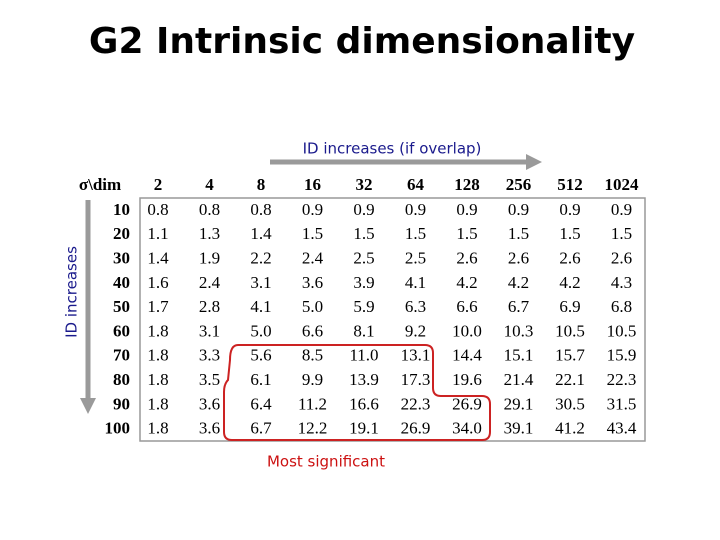 This screenshot has height=540, width=720. Describe the element at coordinates (313, 428) in the screenshot. I see `cell: 12.2` at that location.